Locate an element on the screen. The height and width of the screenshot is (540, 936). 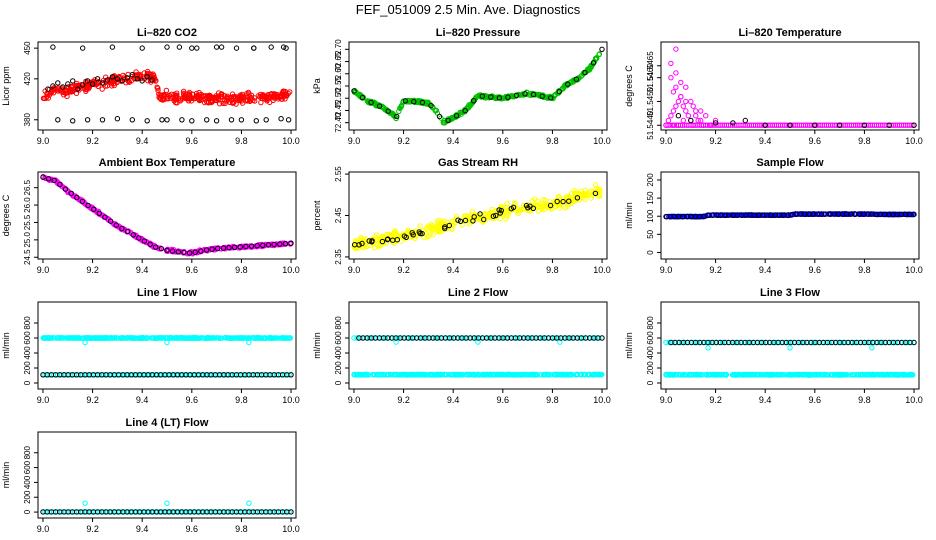
panel-title: Li–820 CO2 is located at coordinates (167, 33).